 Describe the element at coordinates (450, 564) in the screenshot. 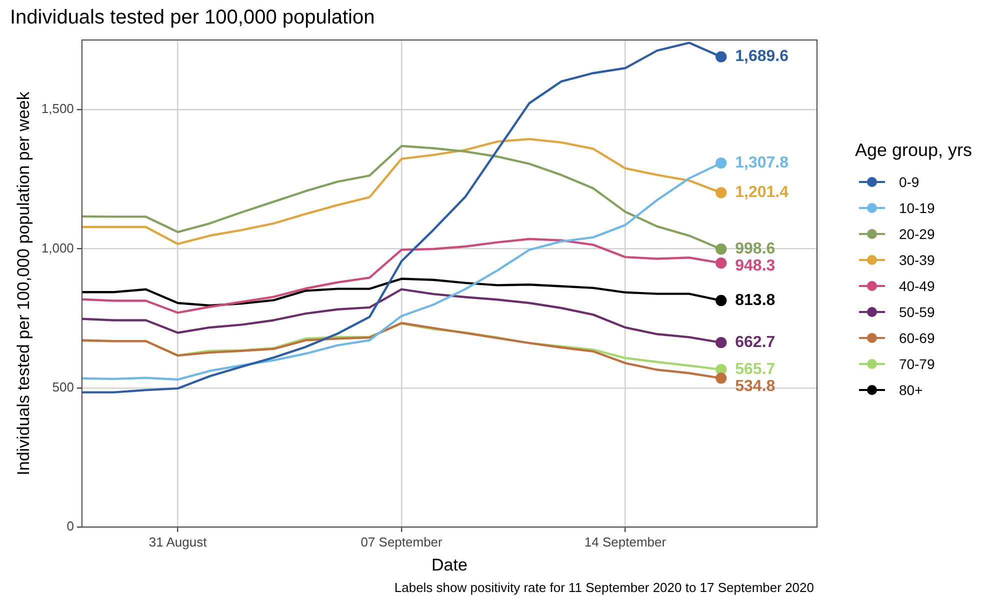

I see `x-axis-title: Date` at that location.